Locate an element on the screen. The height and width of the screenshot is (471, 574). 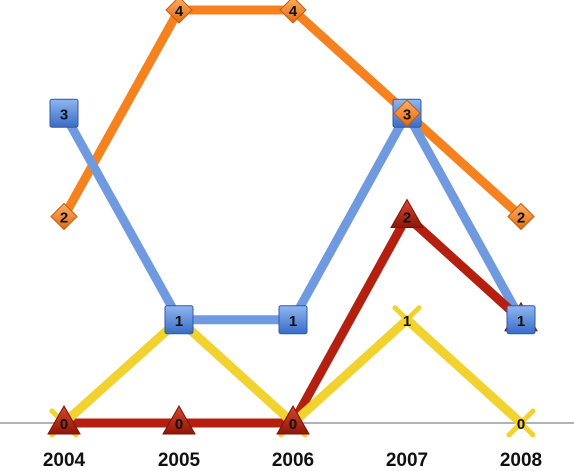
x-tick-label: 2008 is located at coordinates (521, 460).